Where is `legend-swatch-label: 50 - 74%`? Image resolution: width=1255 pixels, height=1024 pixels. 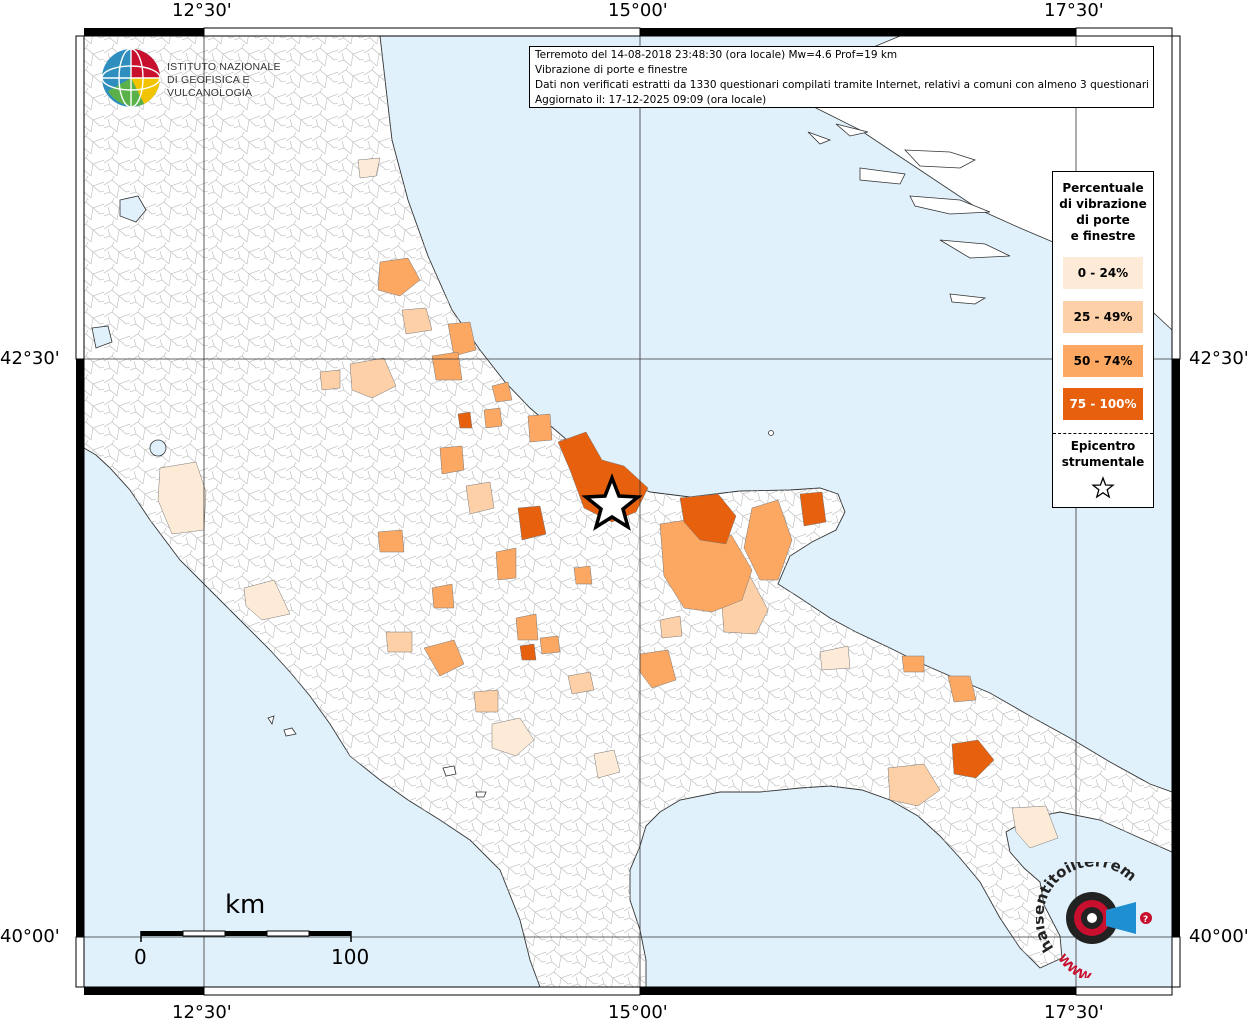
legend-swatch-label: 50 - 74% is located at coordinates (1103, 361).